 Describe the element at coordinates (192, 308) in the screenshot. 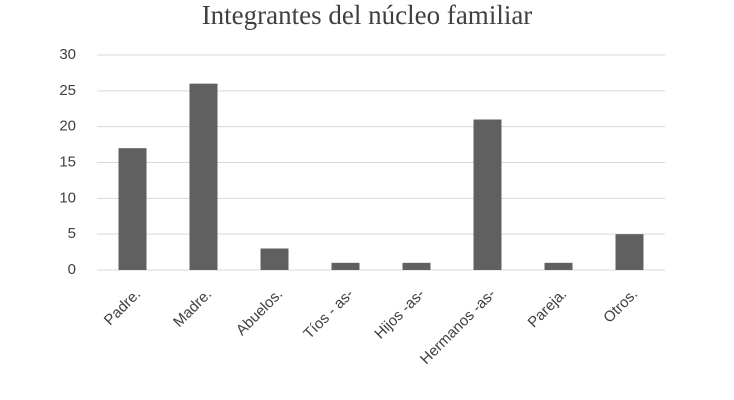

I see `x-tick-label: Madre.` at that location.